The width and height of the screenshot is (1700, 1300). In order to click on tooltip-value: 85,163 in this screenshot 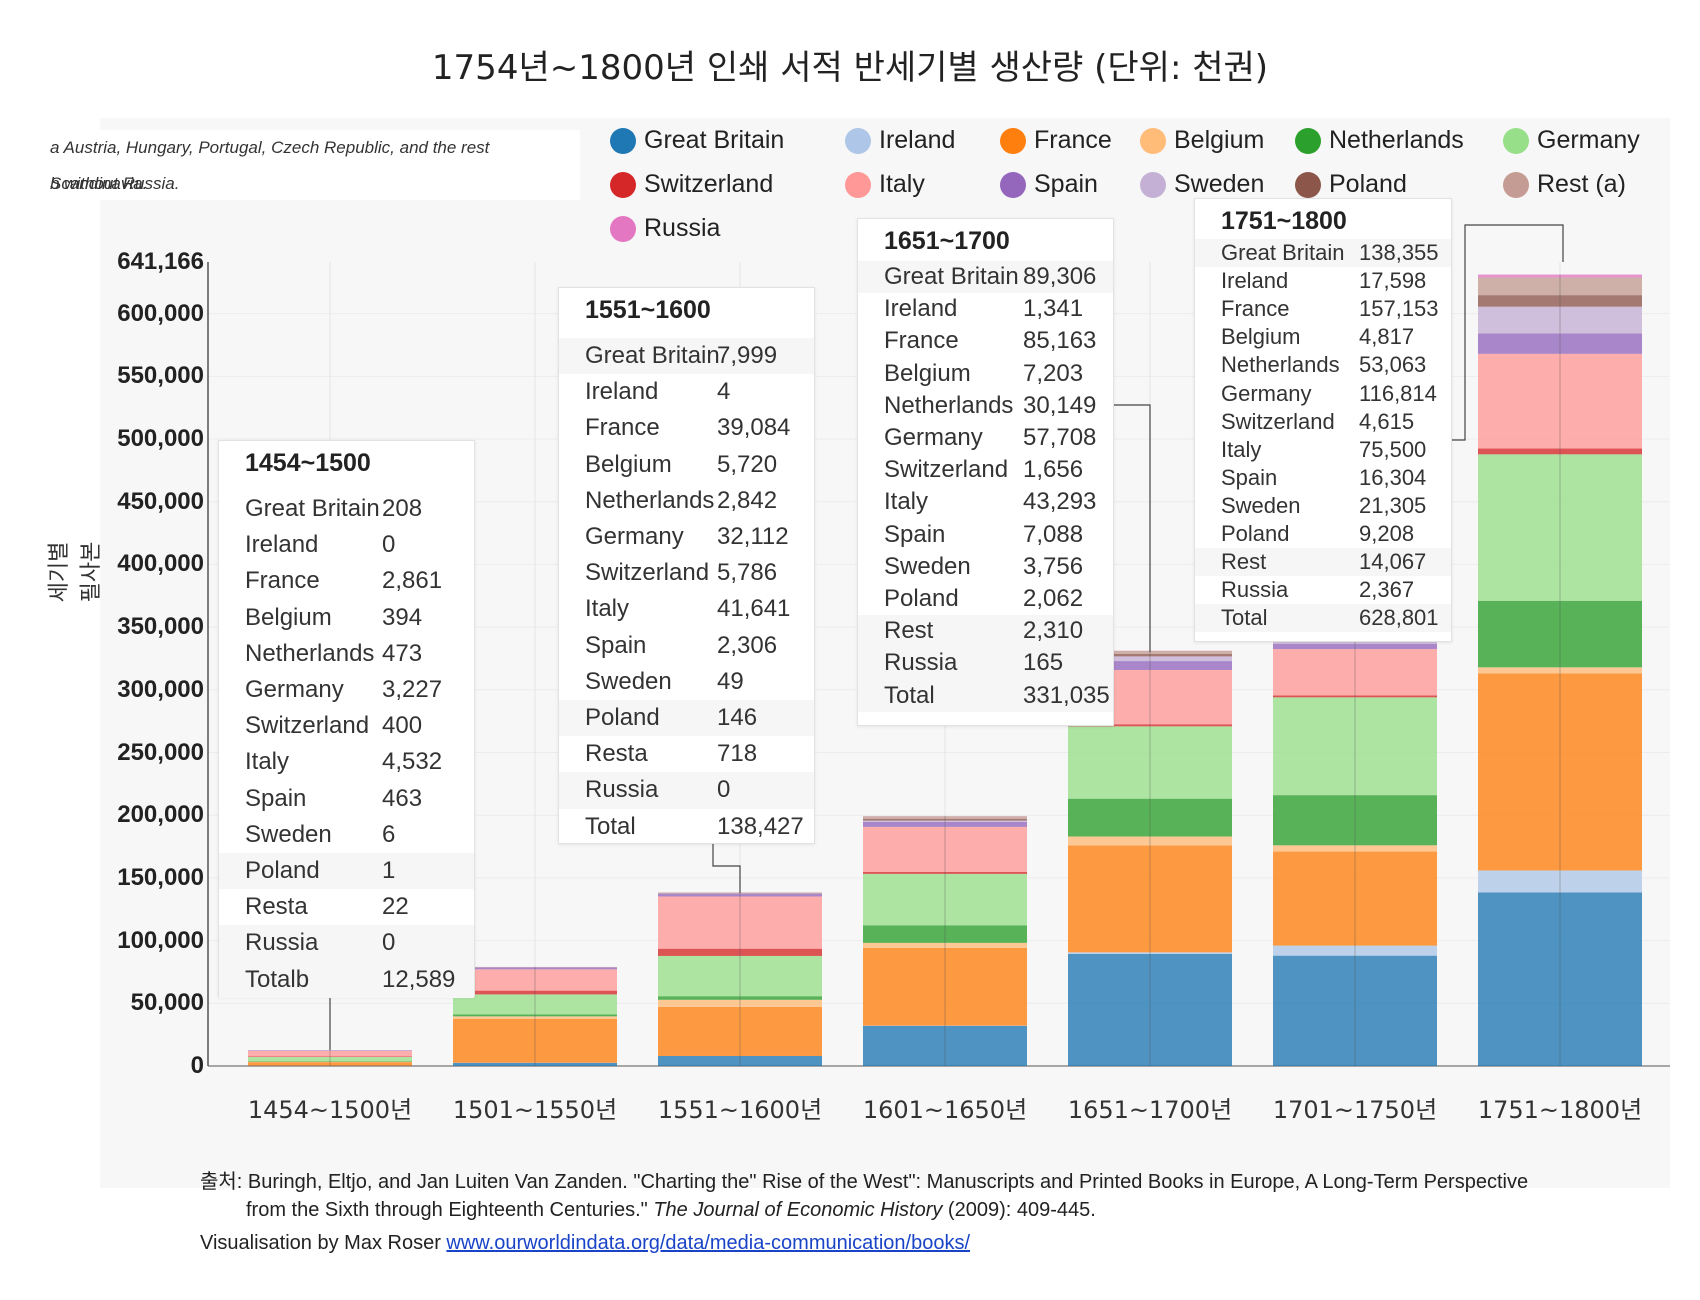, I will do `click(1060, 341)`.